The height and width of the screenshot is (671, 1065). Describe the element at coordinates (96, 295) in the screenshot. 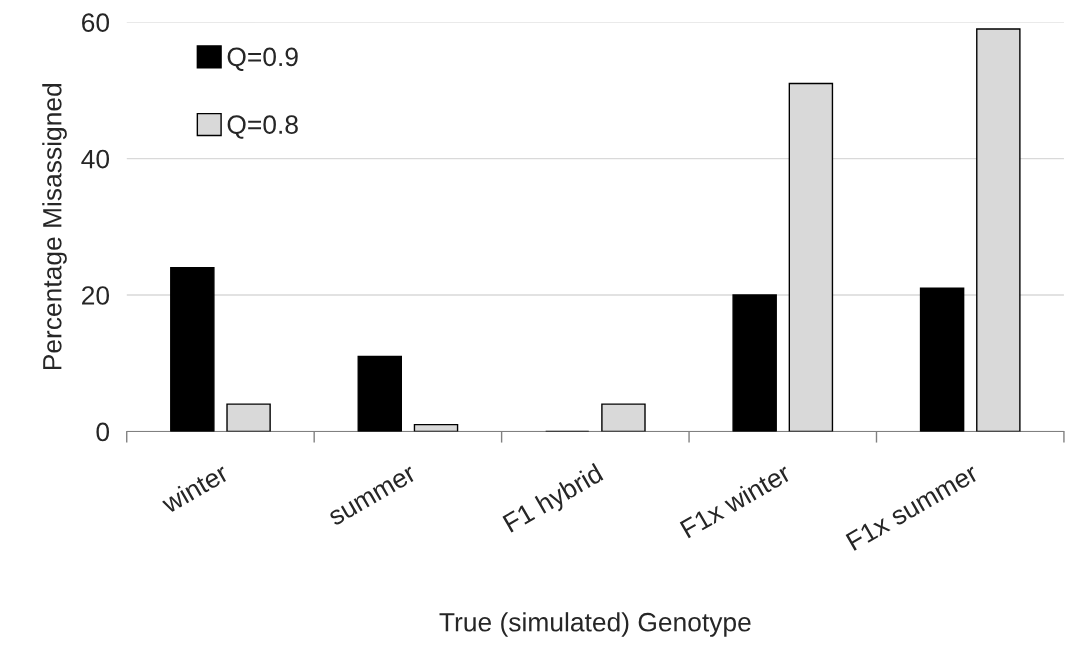

I see `y-tick-label: 20` at that location.